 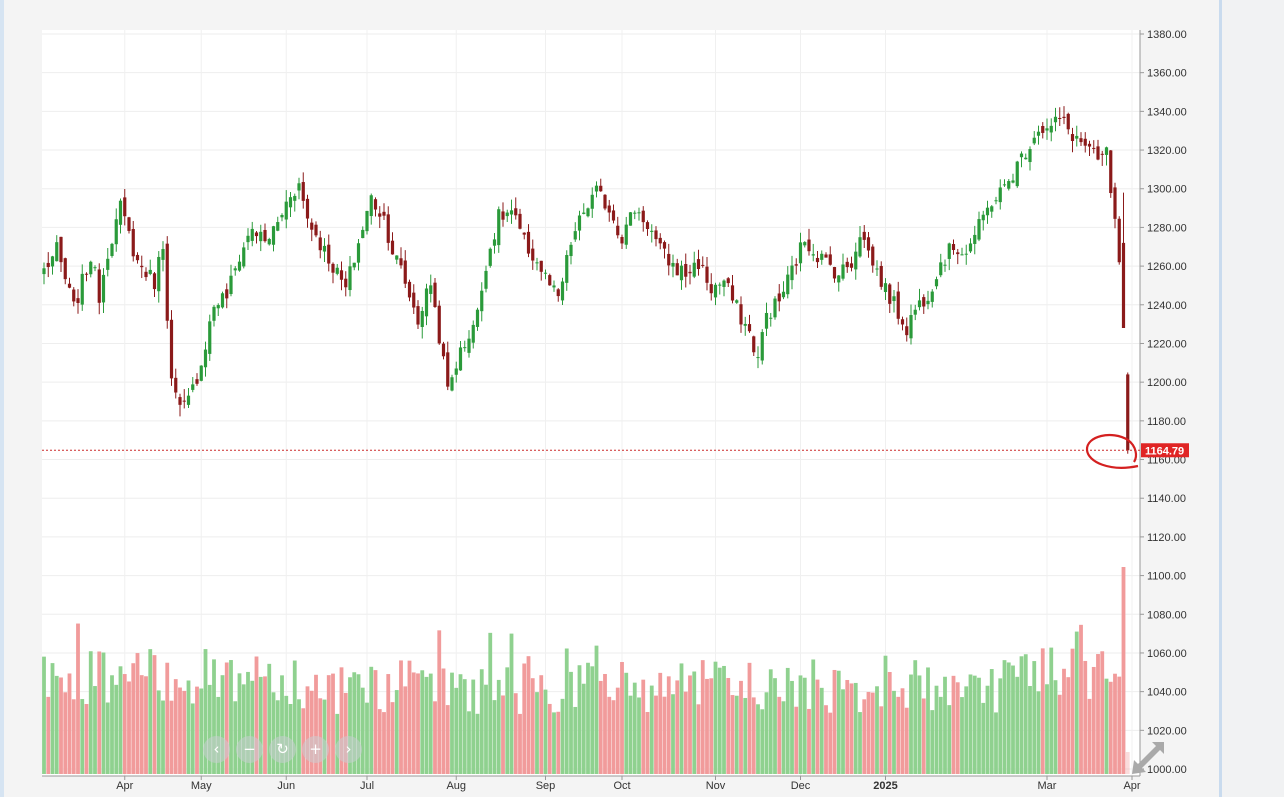 I want to click on x-tick-label: Nov, so click(x=716, y=786).